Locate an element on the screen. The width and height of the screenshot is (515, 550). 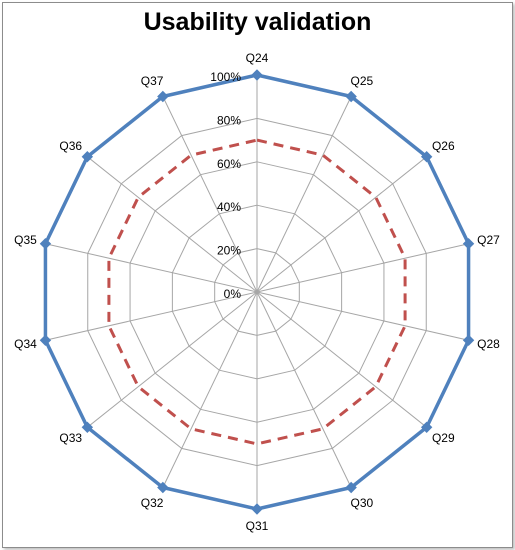
tick-label-1: 20% is located at coordinates (229, 251).